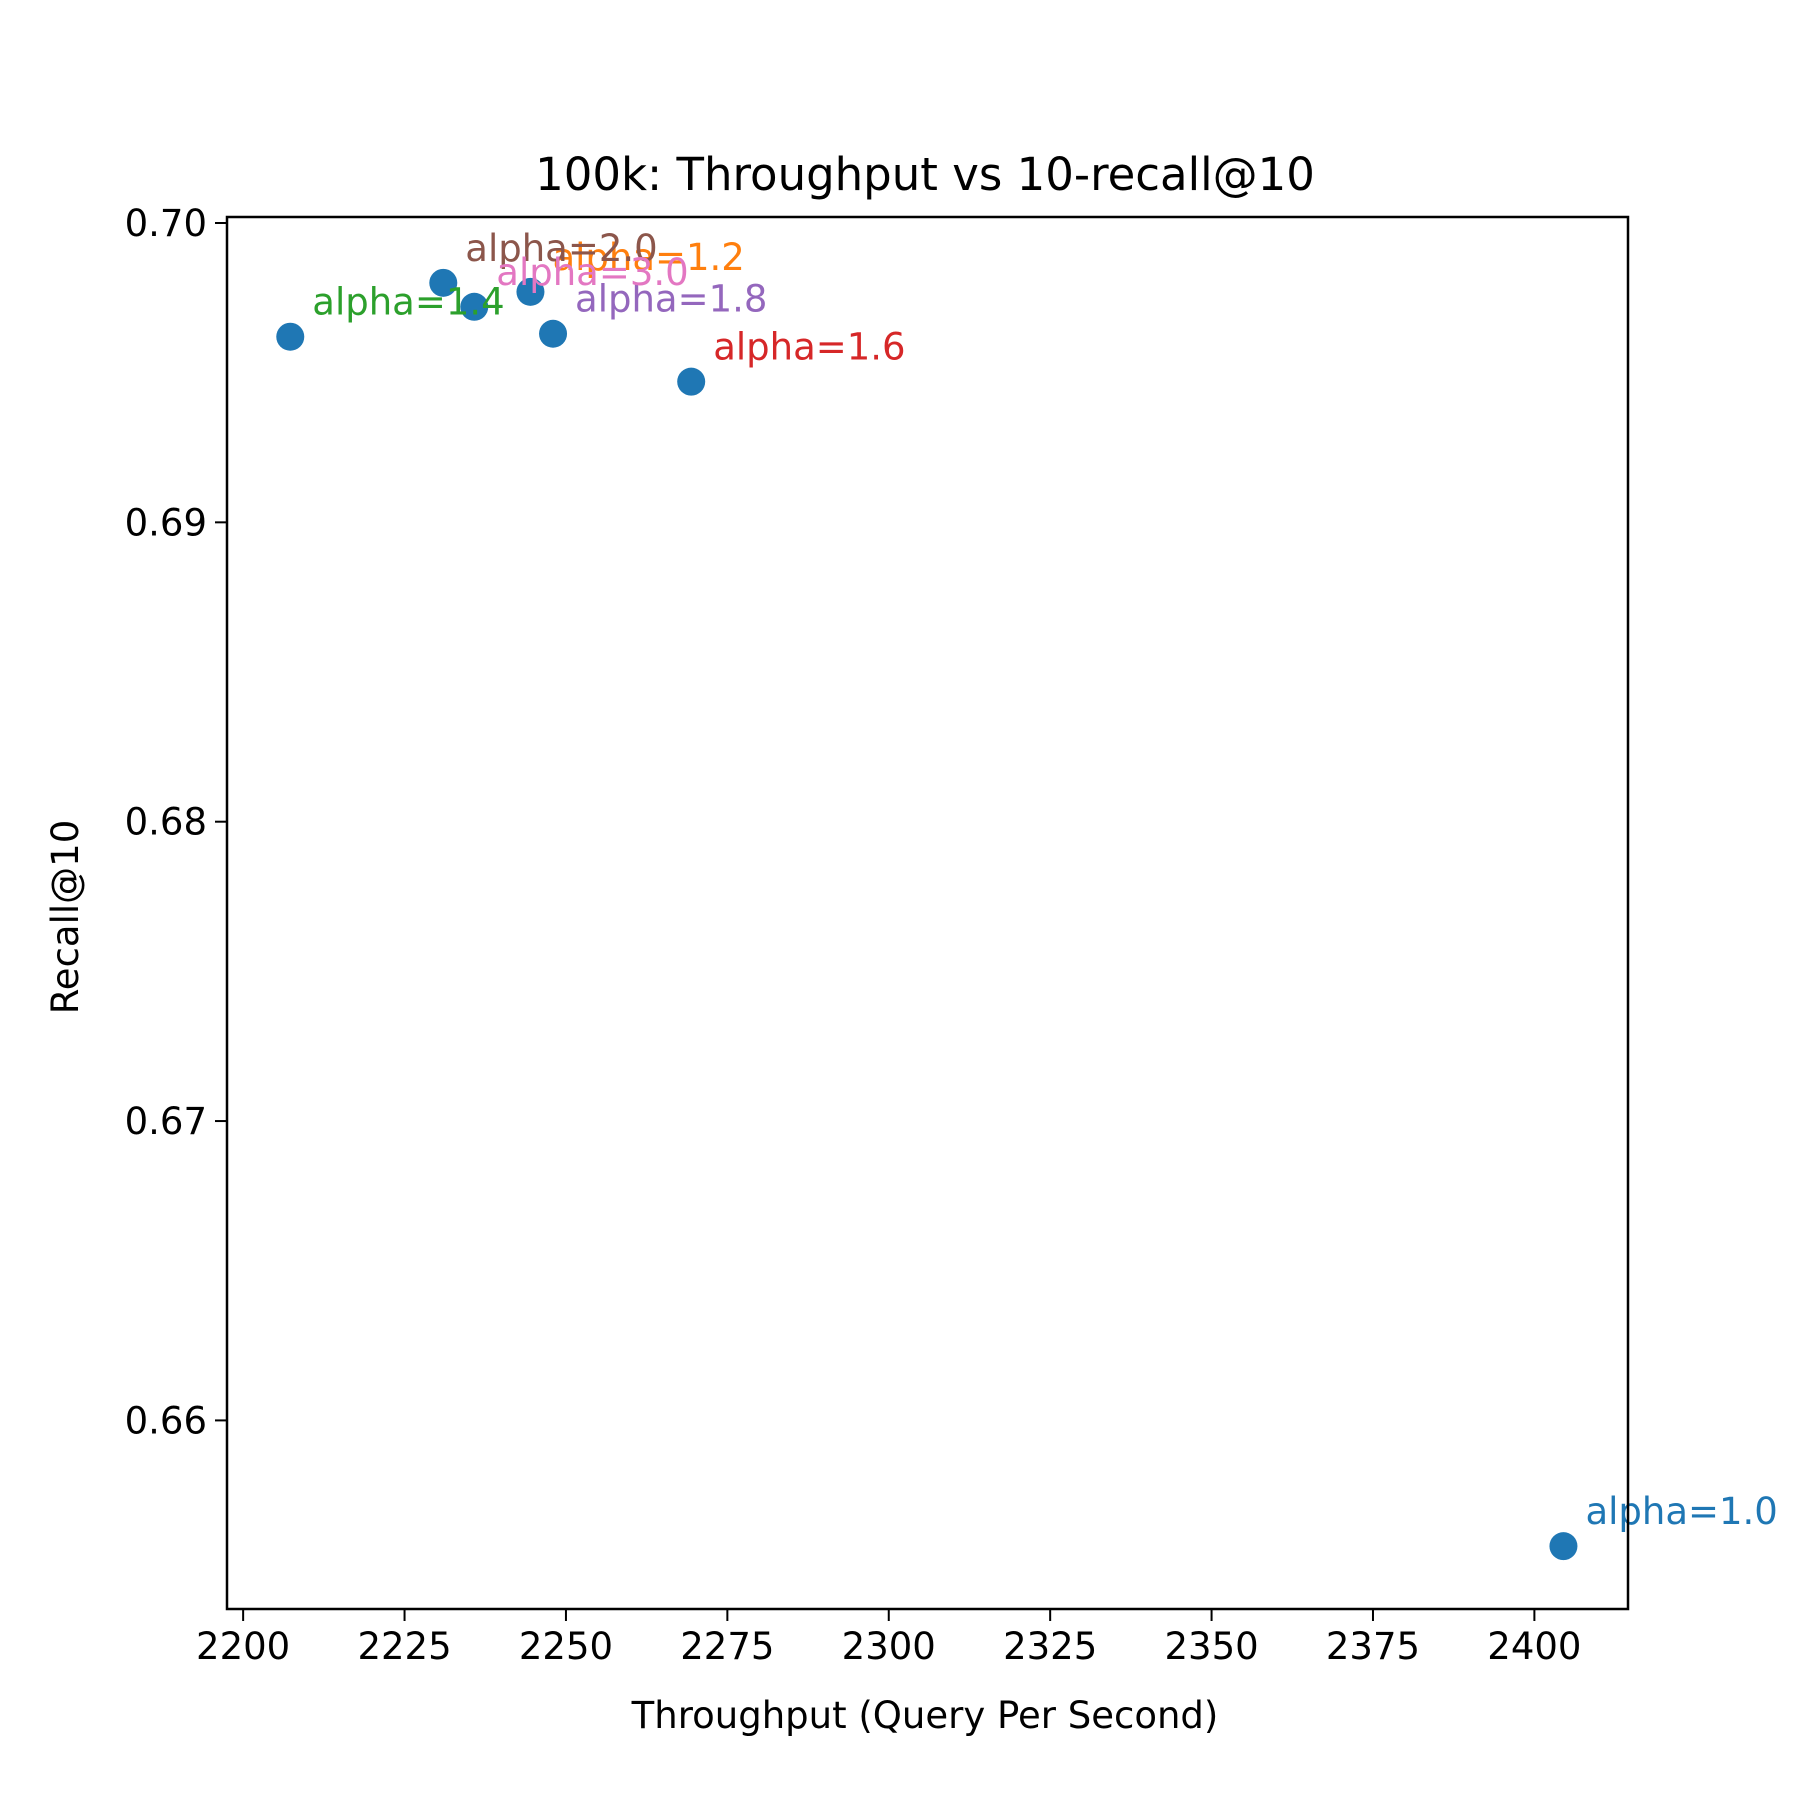  I want to click on y-tick-label: 0.66, so click(166, 1420).